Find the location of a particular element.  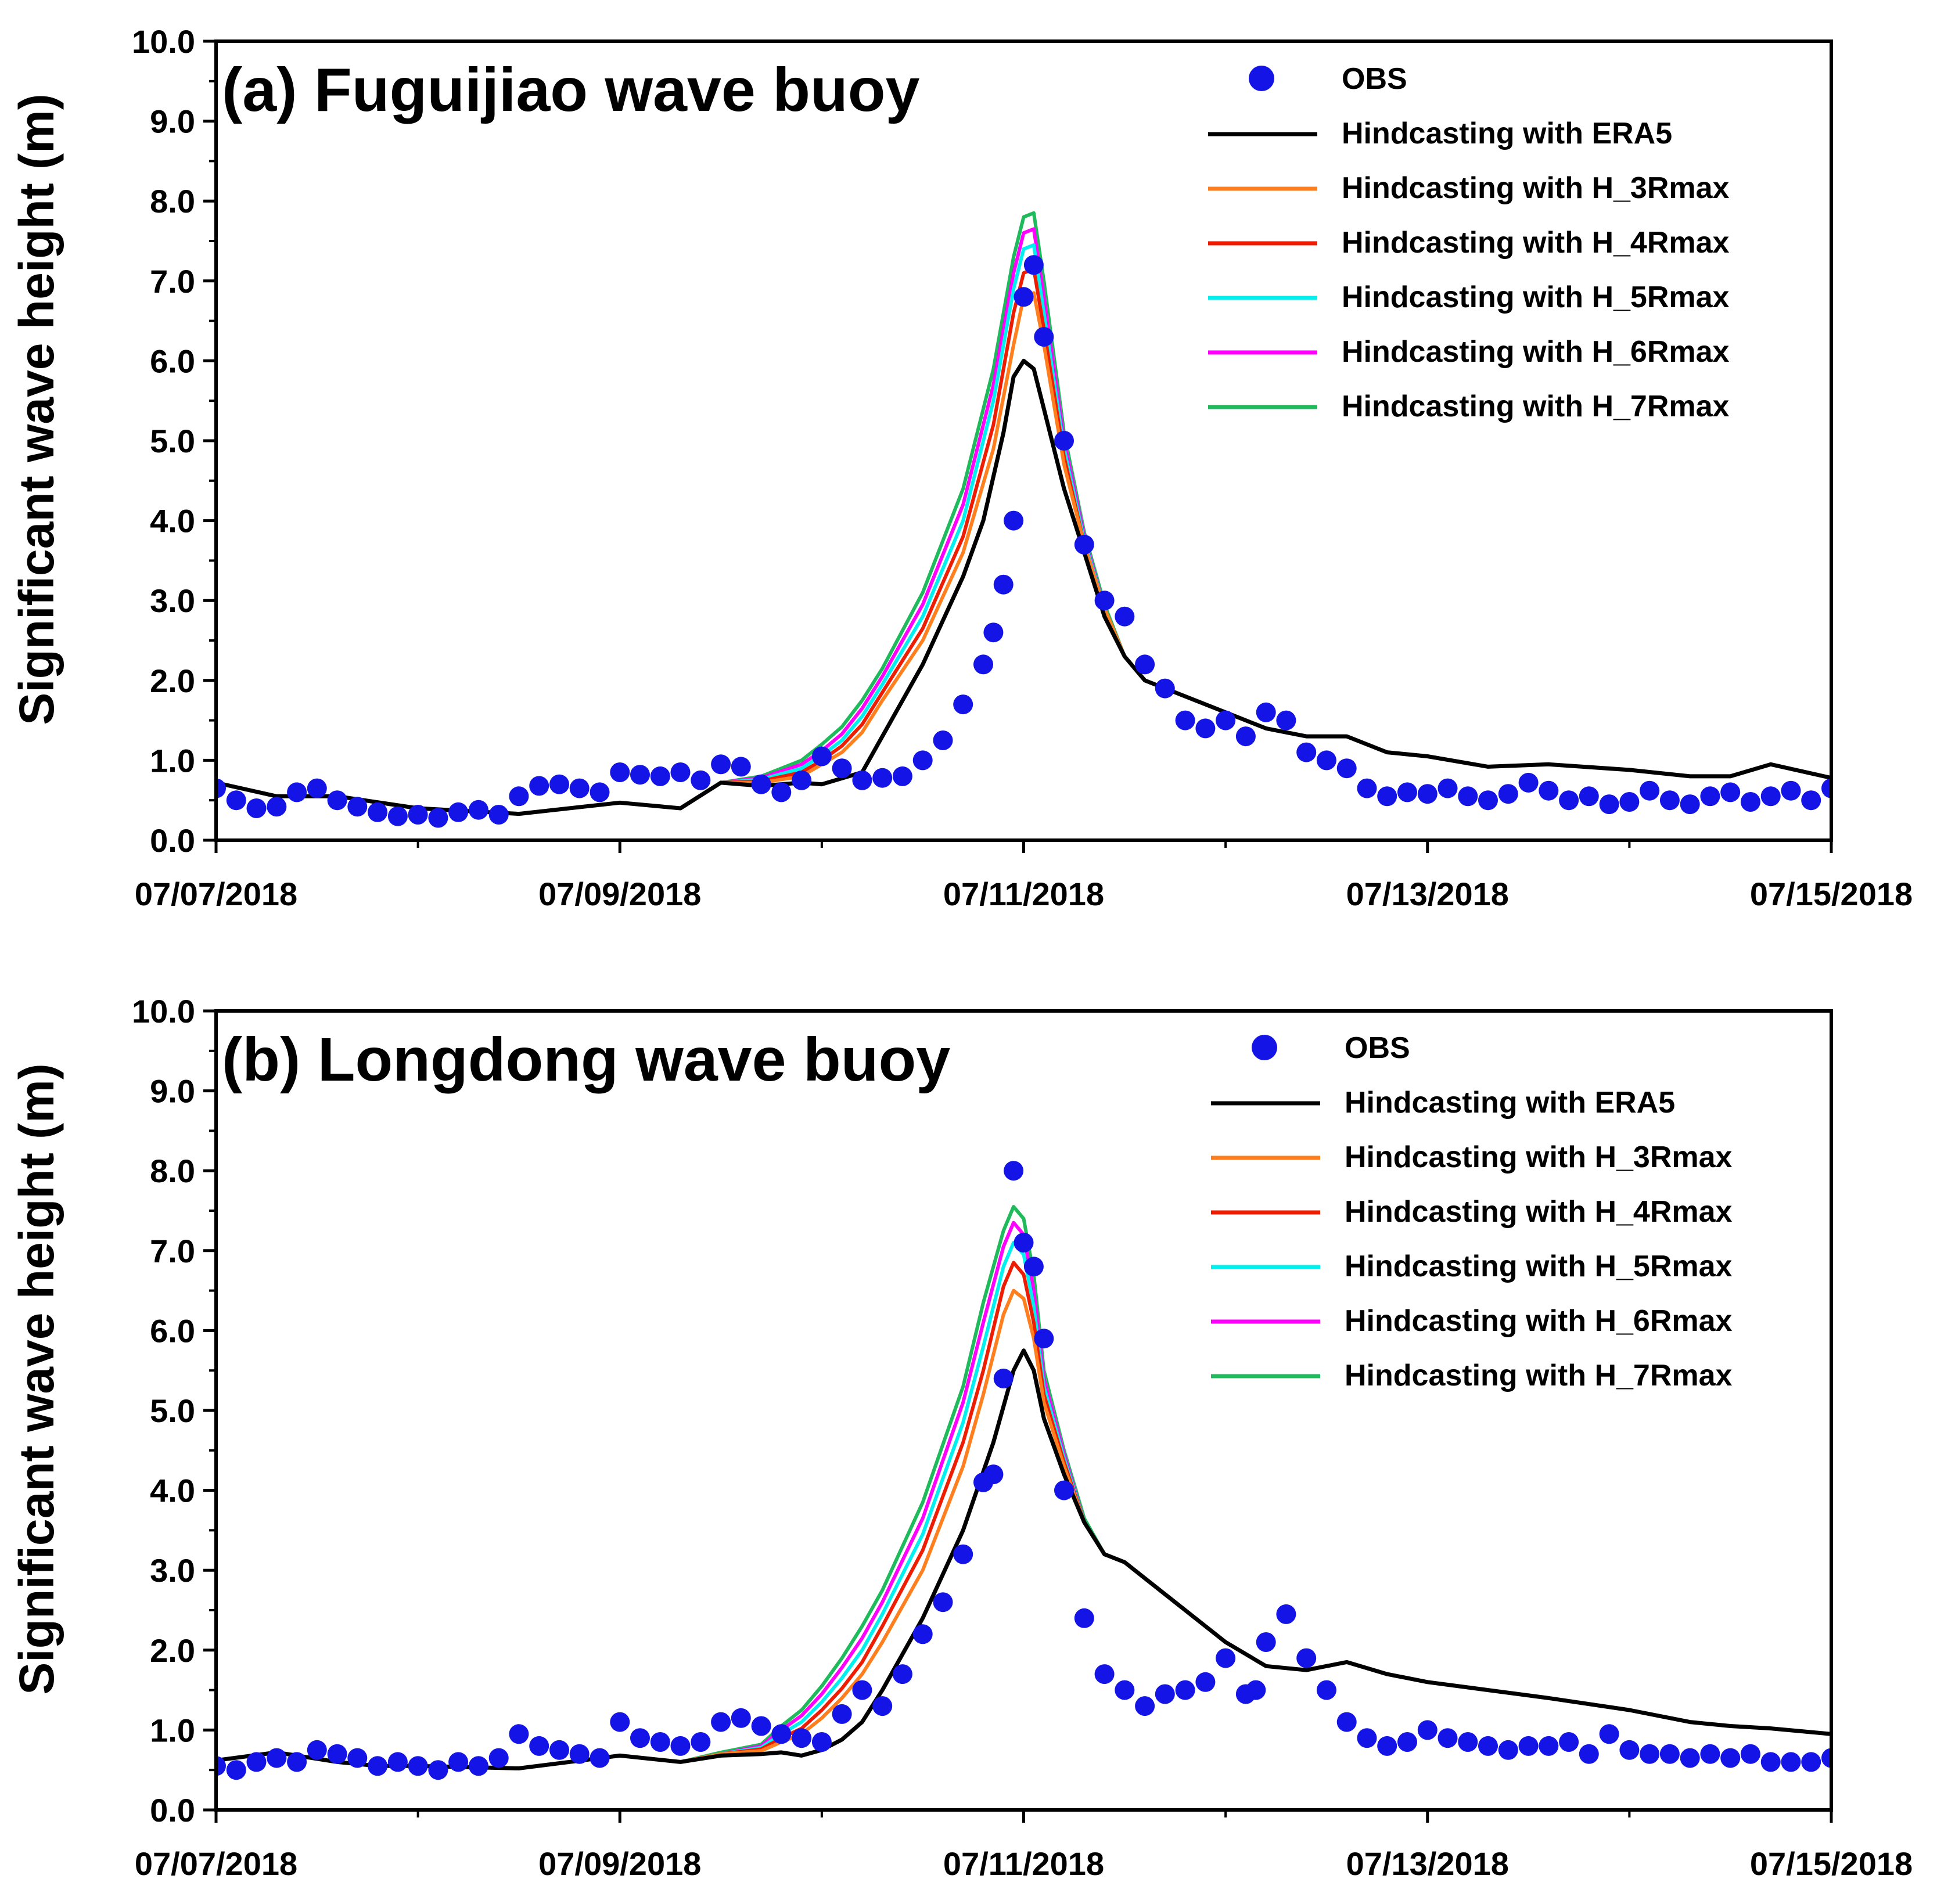

y-tick-label: 5.0 is located at coordinates (172, 441).